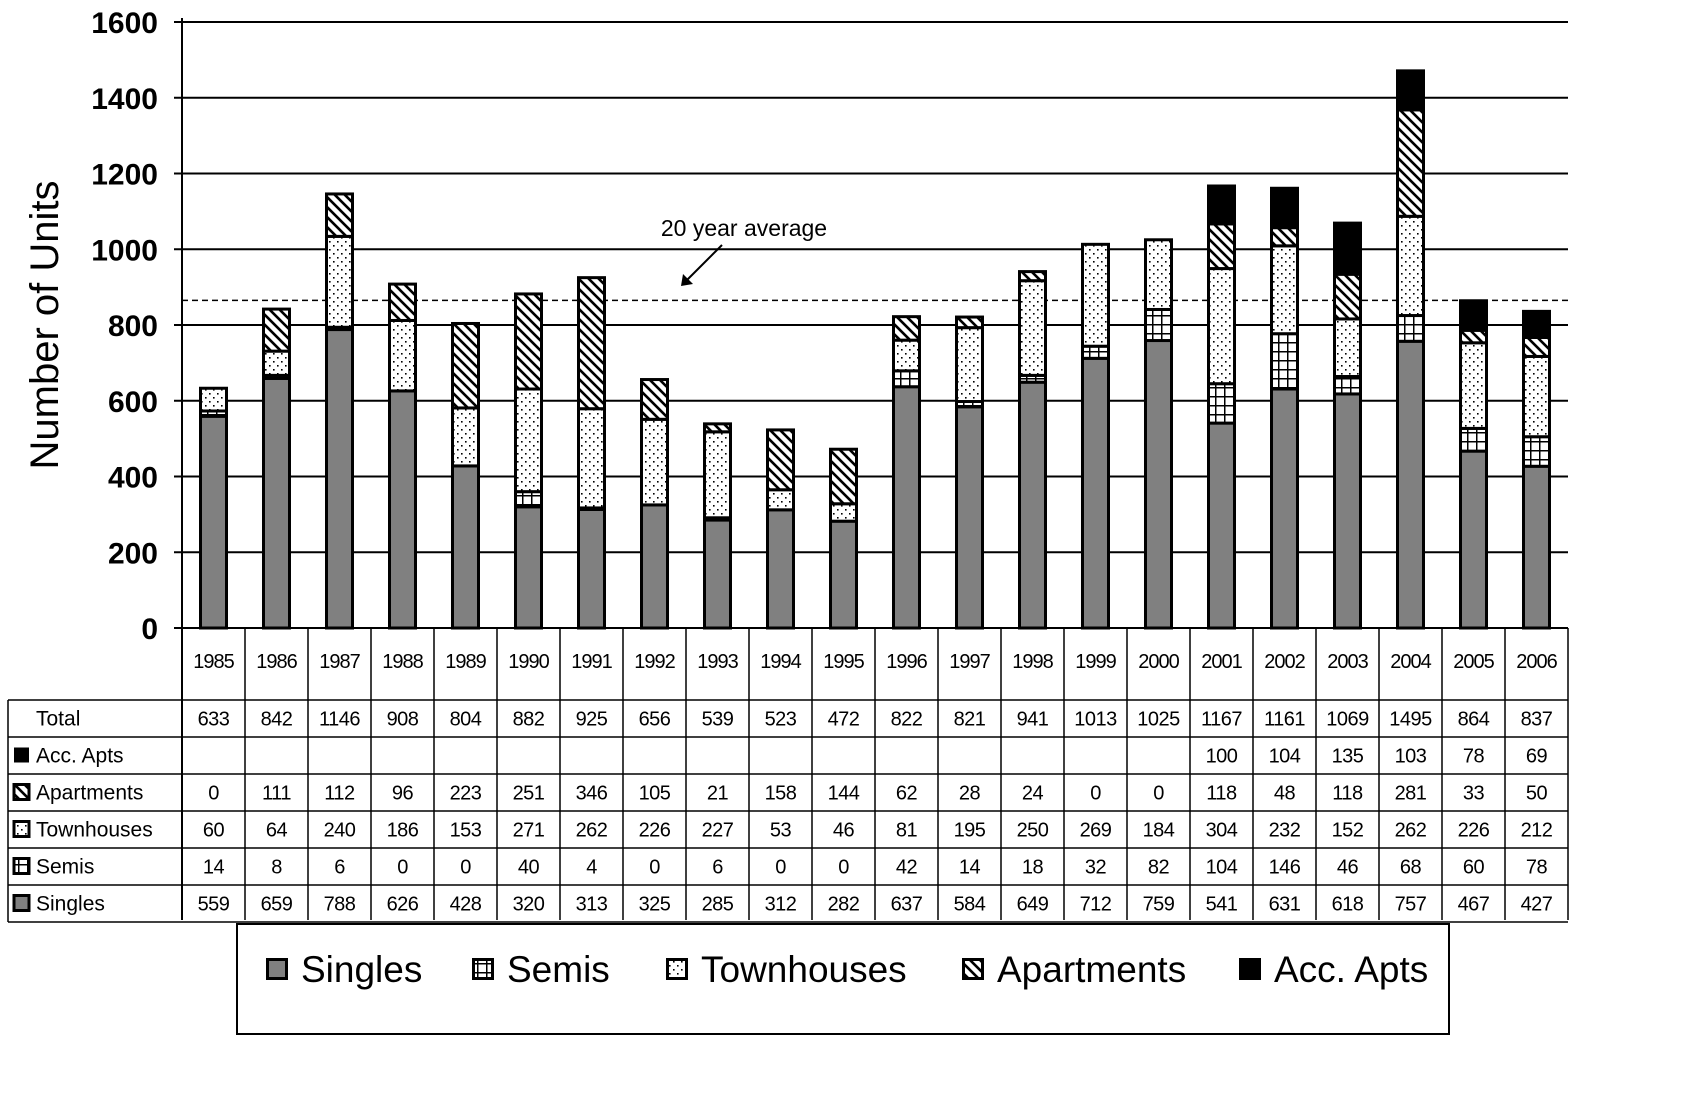 This screenshot has height=1107, width=1707. Describe the element at coordinates (402, 662) in the screenshot. I see `x-tick-label-1988: 1988` at that location.